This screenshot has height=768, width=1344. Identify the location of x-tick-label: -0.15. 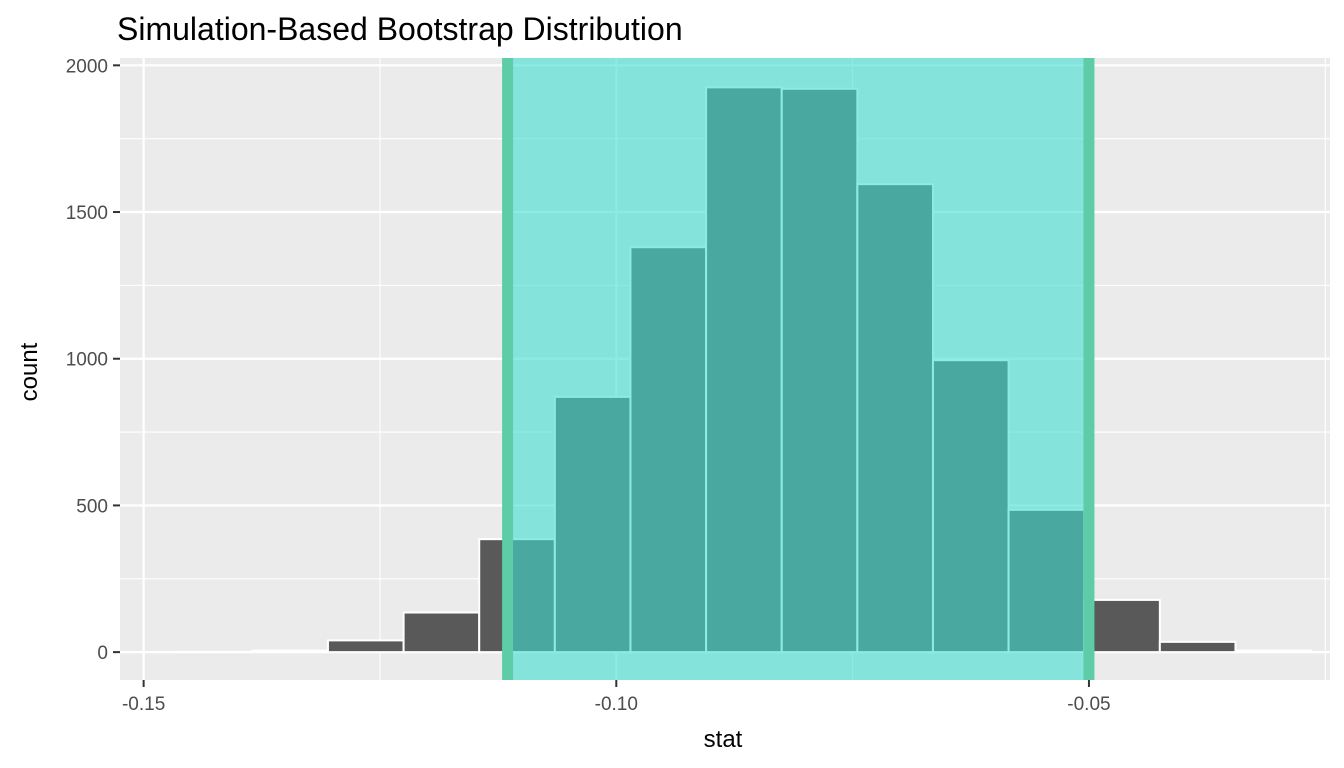
(143, 704).